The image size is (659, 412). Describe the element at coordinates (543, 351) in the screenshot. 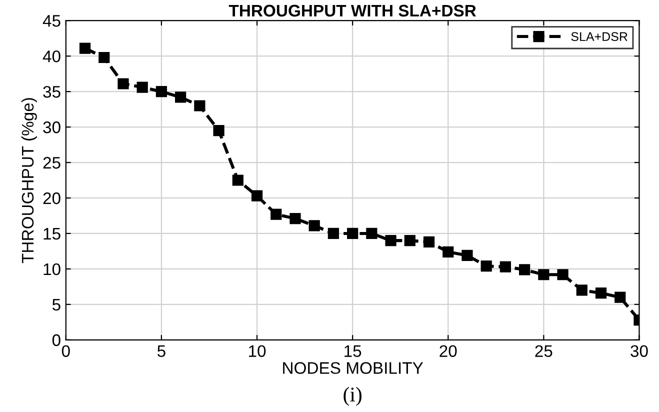

I see `x-tick-label: 25` at that location.